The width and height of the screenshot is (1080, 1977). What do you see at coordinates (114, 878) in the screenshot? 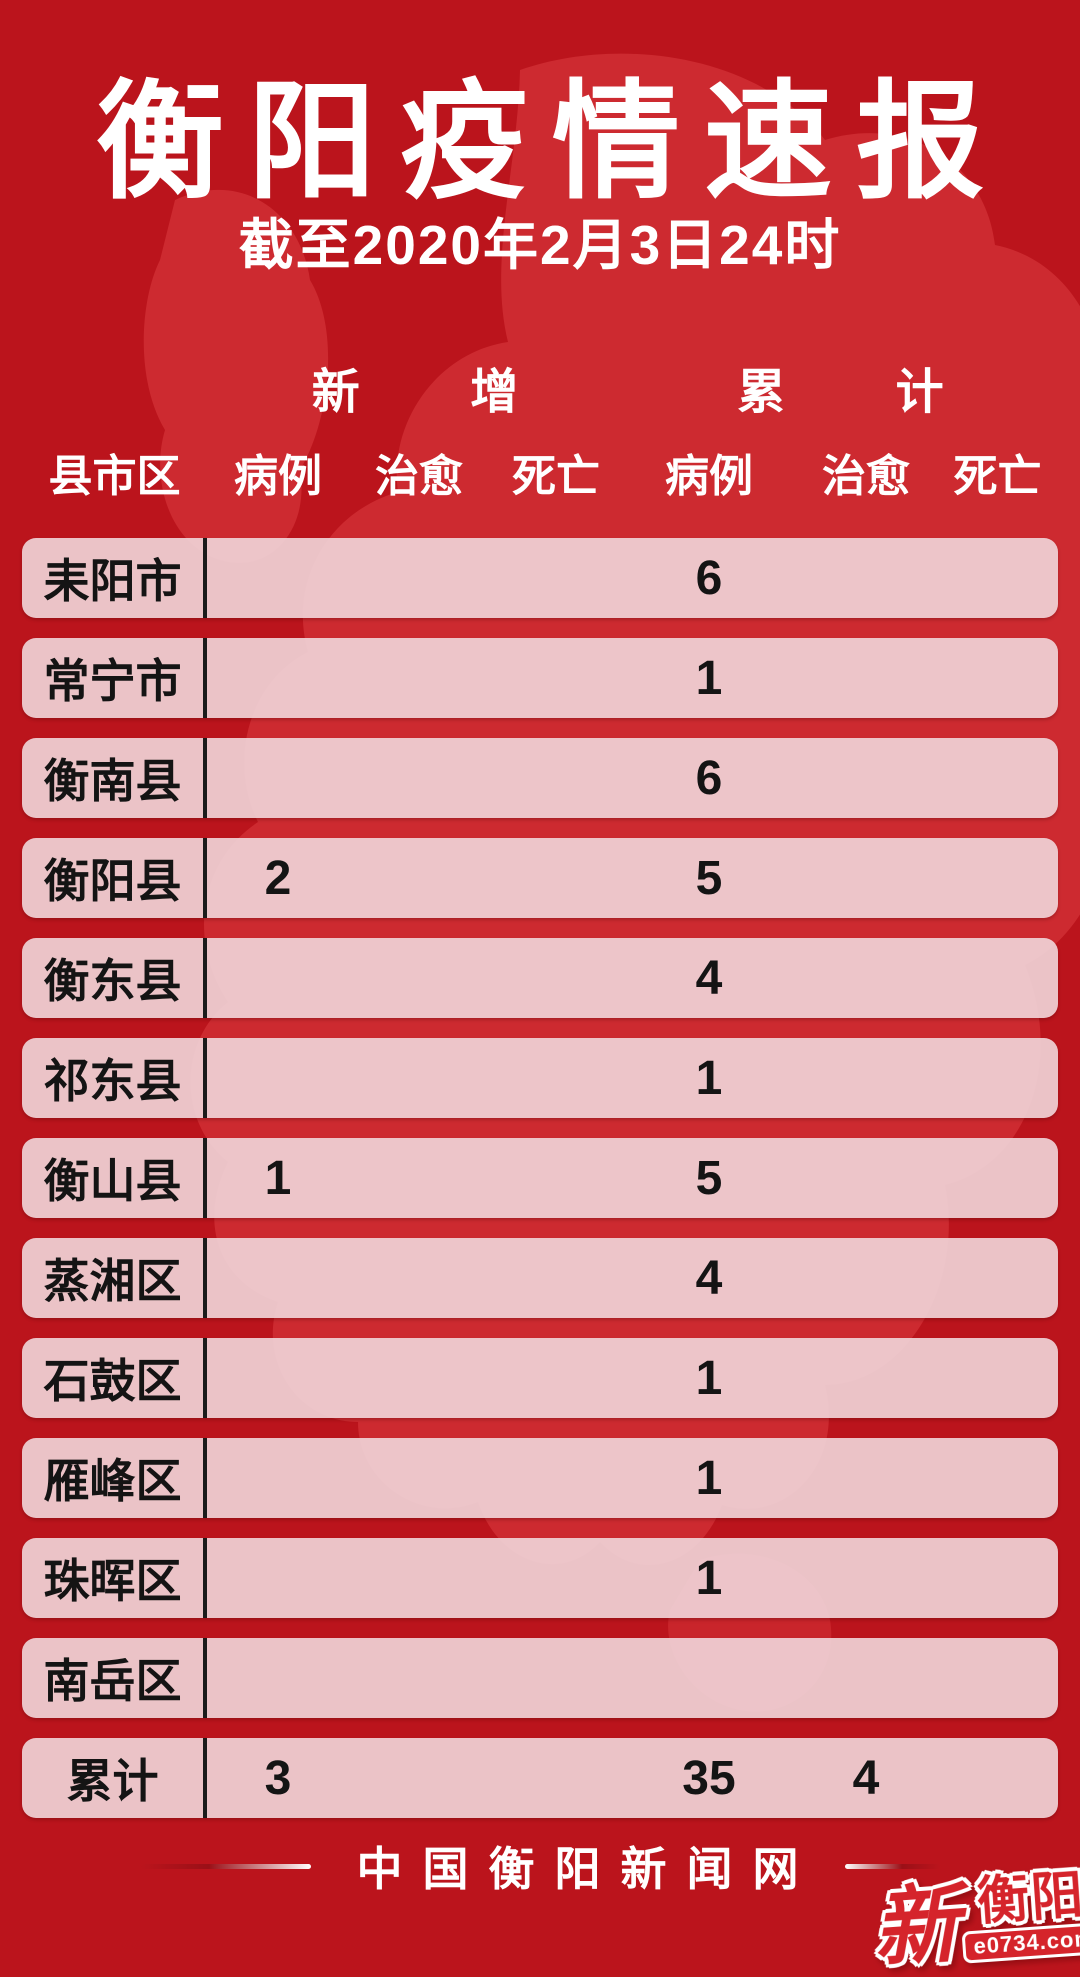
I see `cell-region: 衡阳县` at bounding box center [114, 878].